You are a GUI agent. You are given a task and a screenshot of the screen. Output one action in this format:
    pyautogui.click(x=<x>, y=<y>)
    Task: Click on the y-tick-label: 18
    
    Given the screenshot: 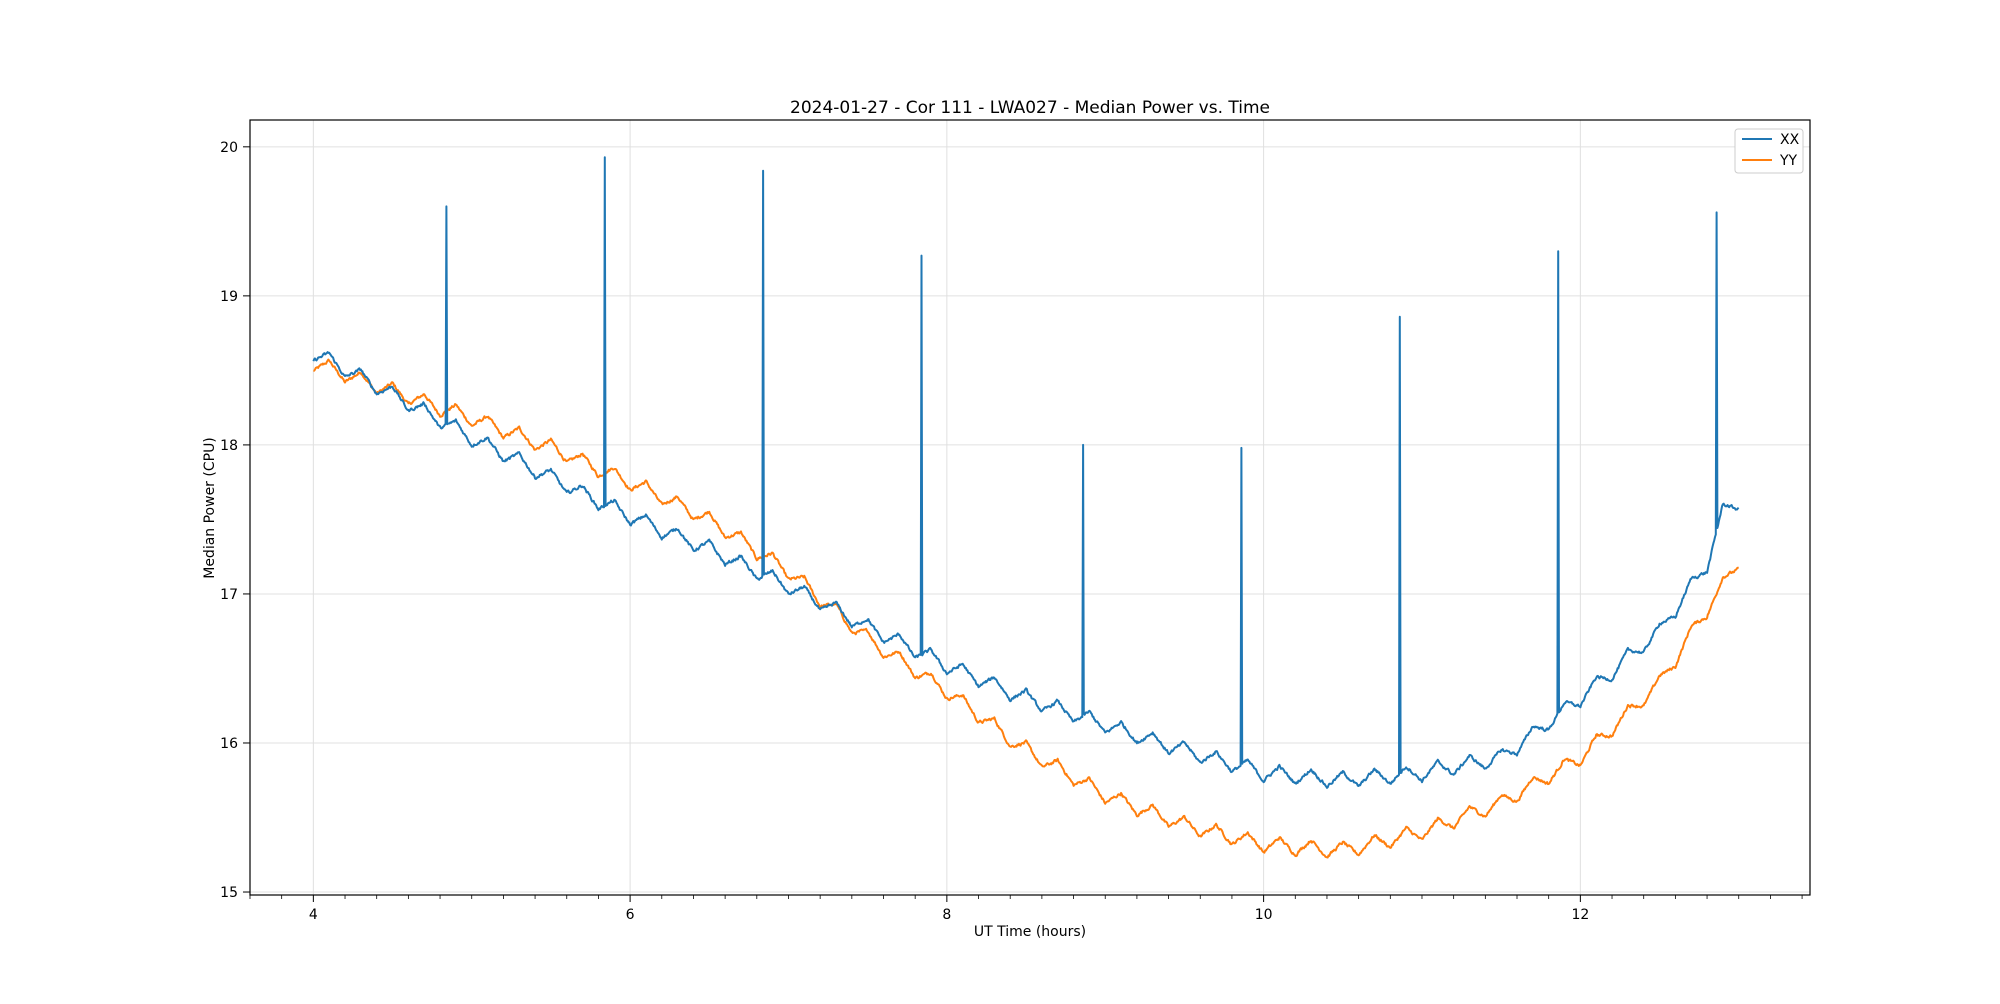 What is the action you would take?
    pyautogui.click(x=229, y=446)
    